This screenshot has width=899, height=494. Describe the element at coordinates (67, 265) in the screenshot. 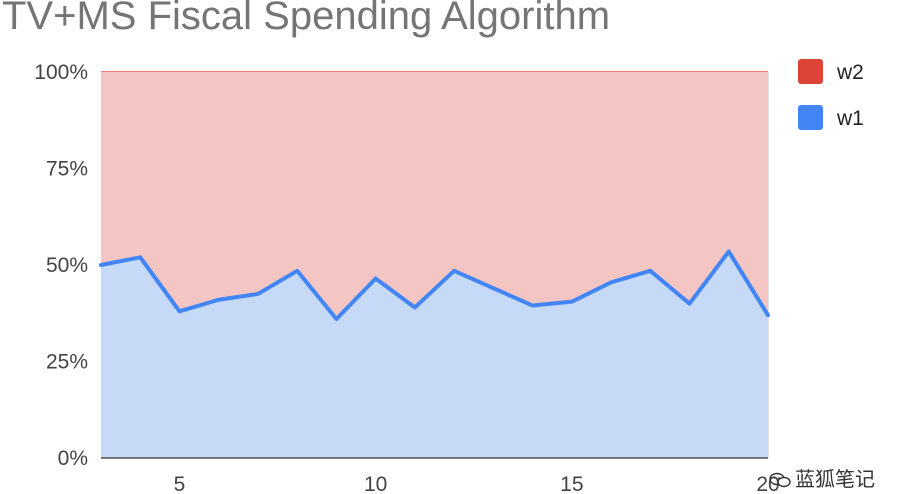

I see `y-tick-label: 50%` at that location.